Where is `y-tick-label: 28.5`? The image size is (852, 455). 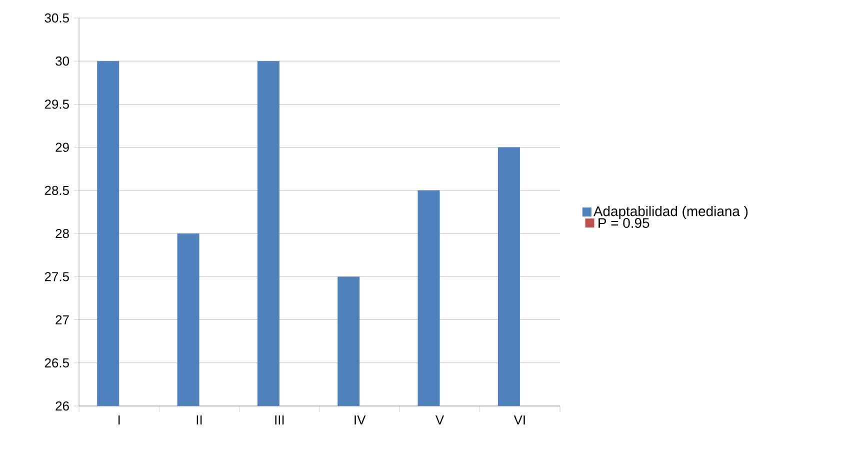 y-tick-label: 28.5 is located at coordinates (56, 191).